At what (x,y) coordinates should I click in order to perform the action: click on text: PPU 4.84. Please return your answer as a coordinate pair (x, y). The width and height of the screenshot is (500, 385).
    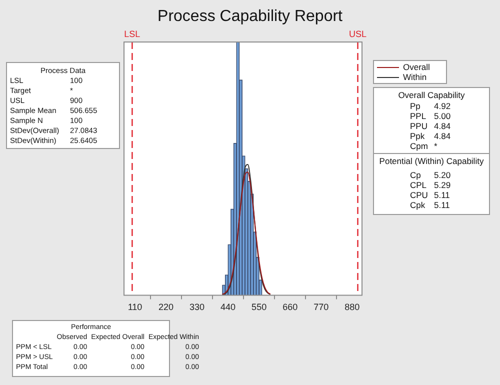
    Looking at the image, I should click on (430, 126).